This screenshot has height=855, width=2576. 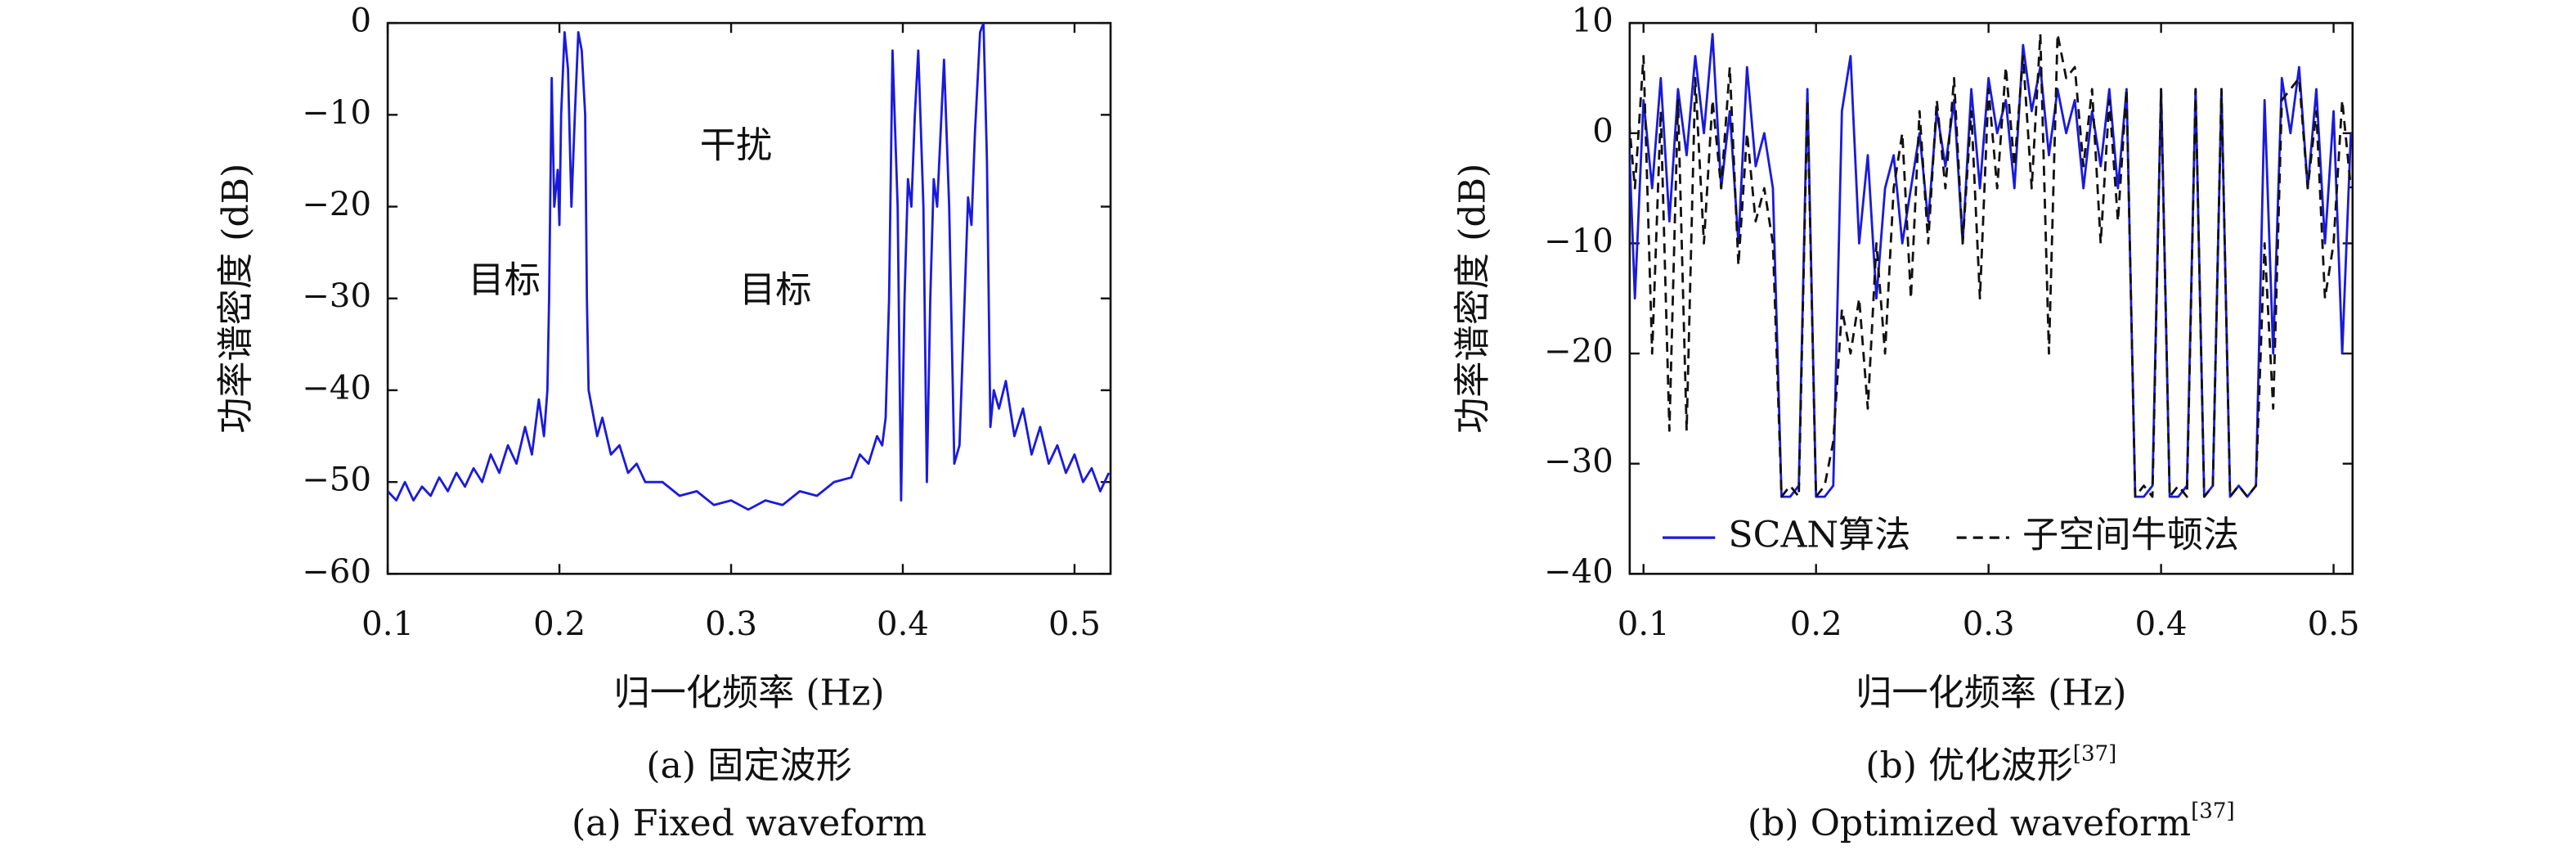 I want to click on caption-text: (a) Fixed waveform, so click(x=749, y=823).